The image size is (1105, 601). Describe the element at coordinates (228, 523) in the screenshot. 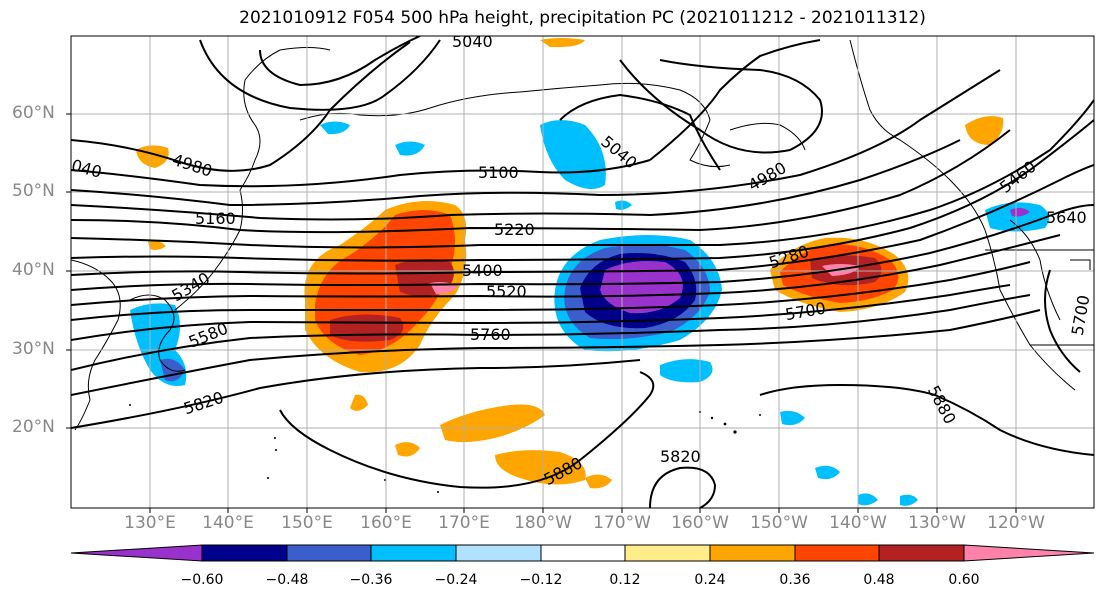

I see `lon-label: 140°E` at that location.